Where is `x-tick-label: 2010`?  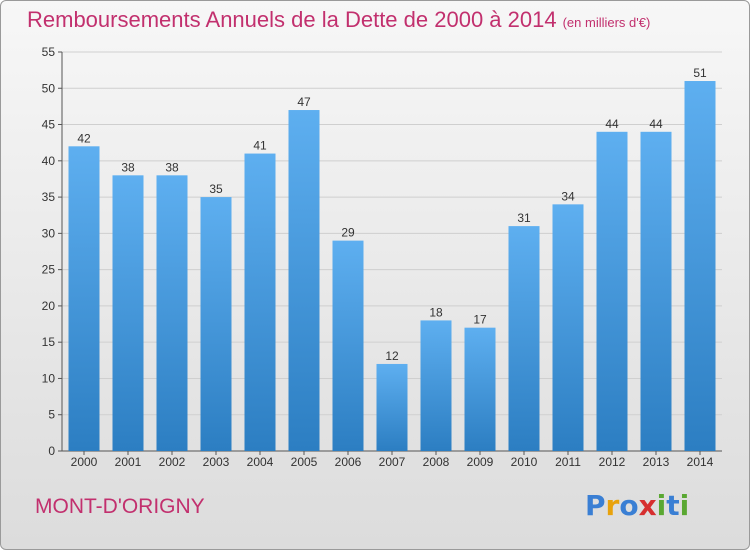 x-tick-label: 2010 is located at coordinates (524, 462).